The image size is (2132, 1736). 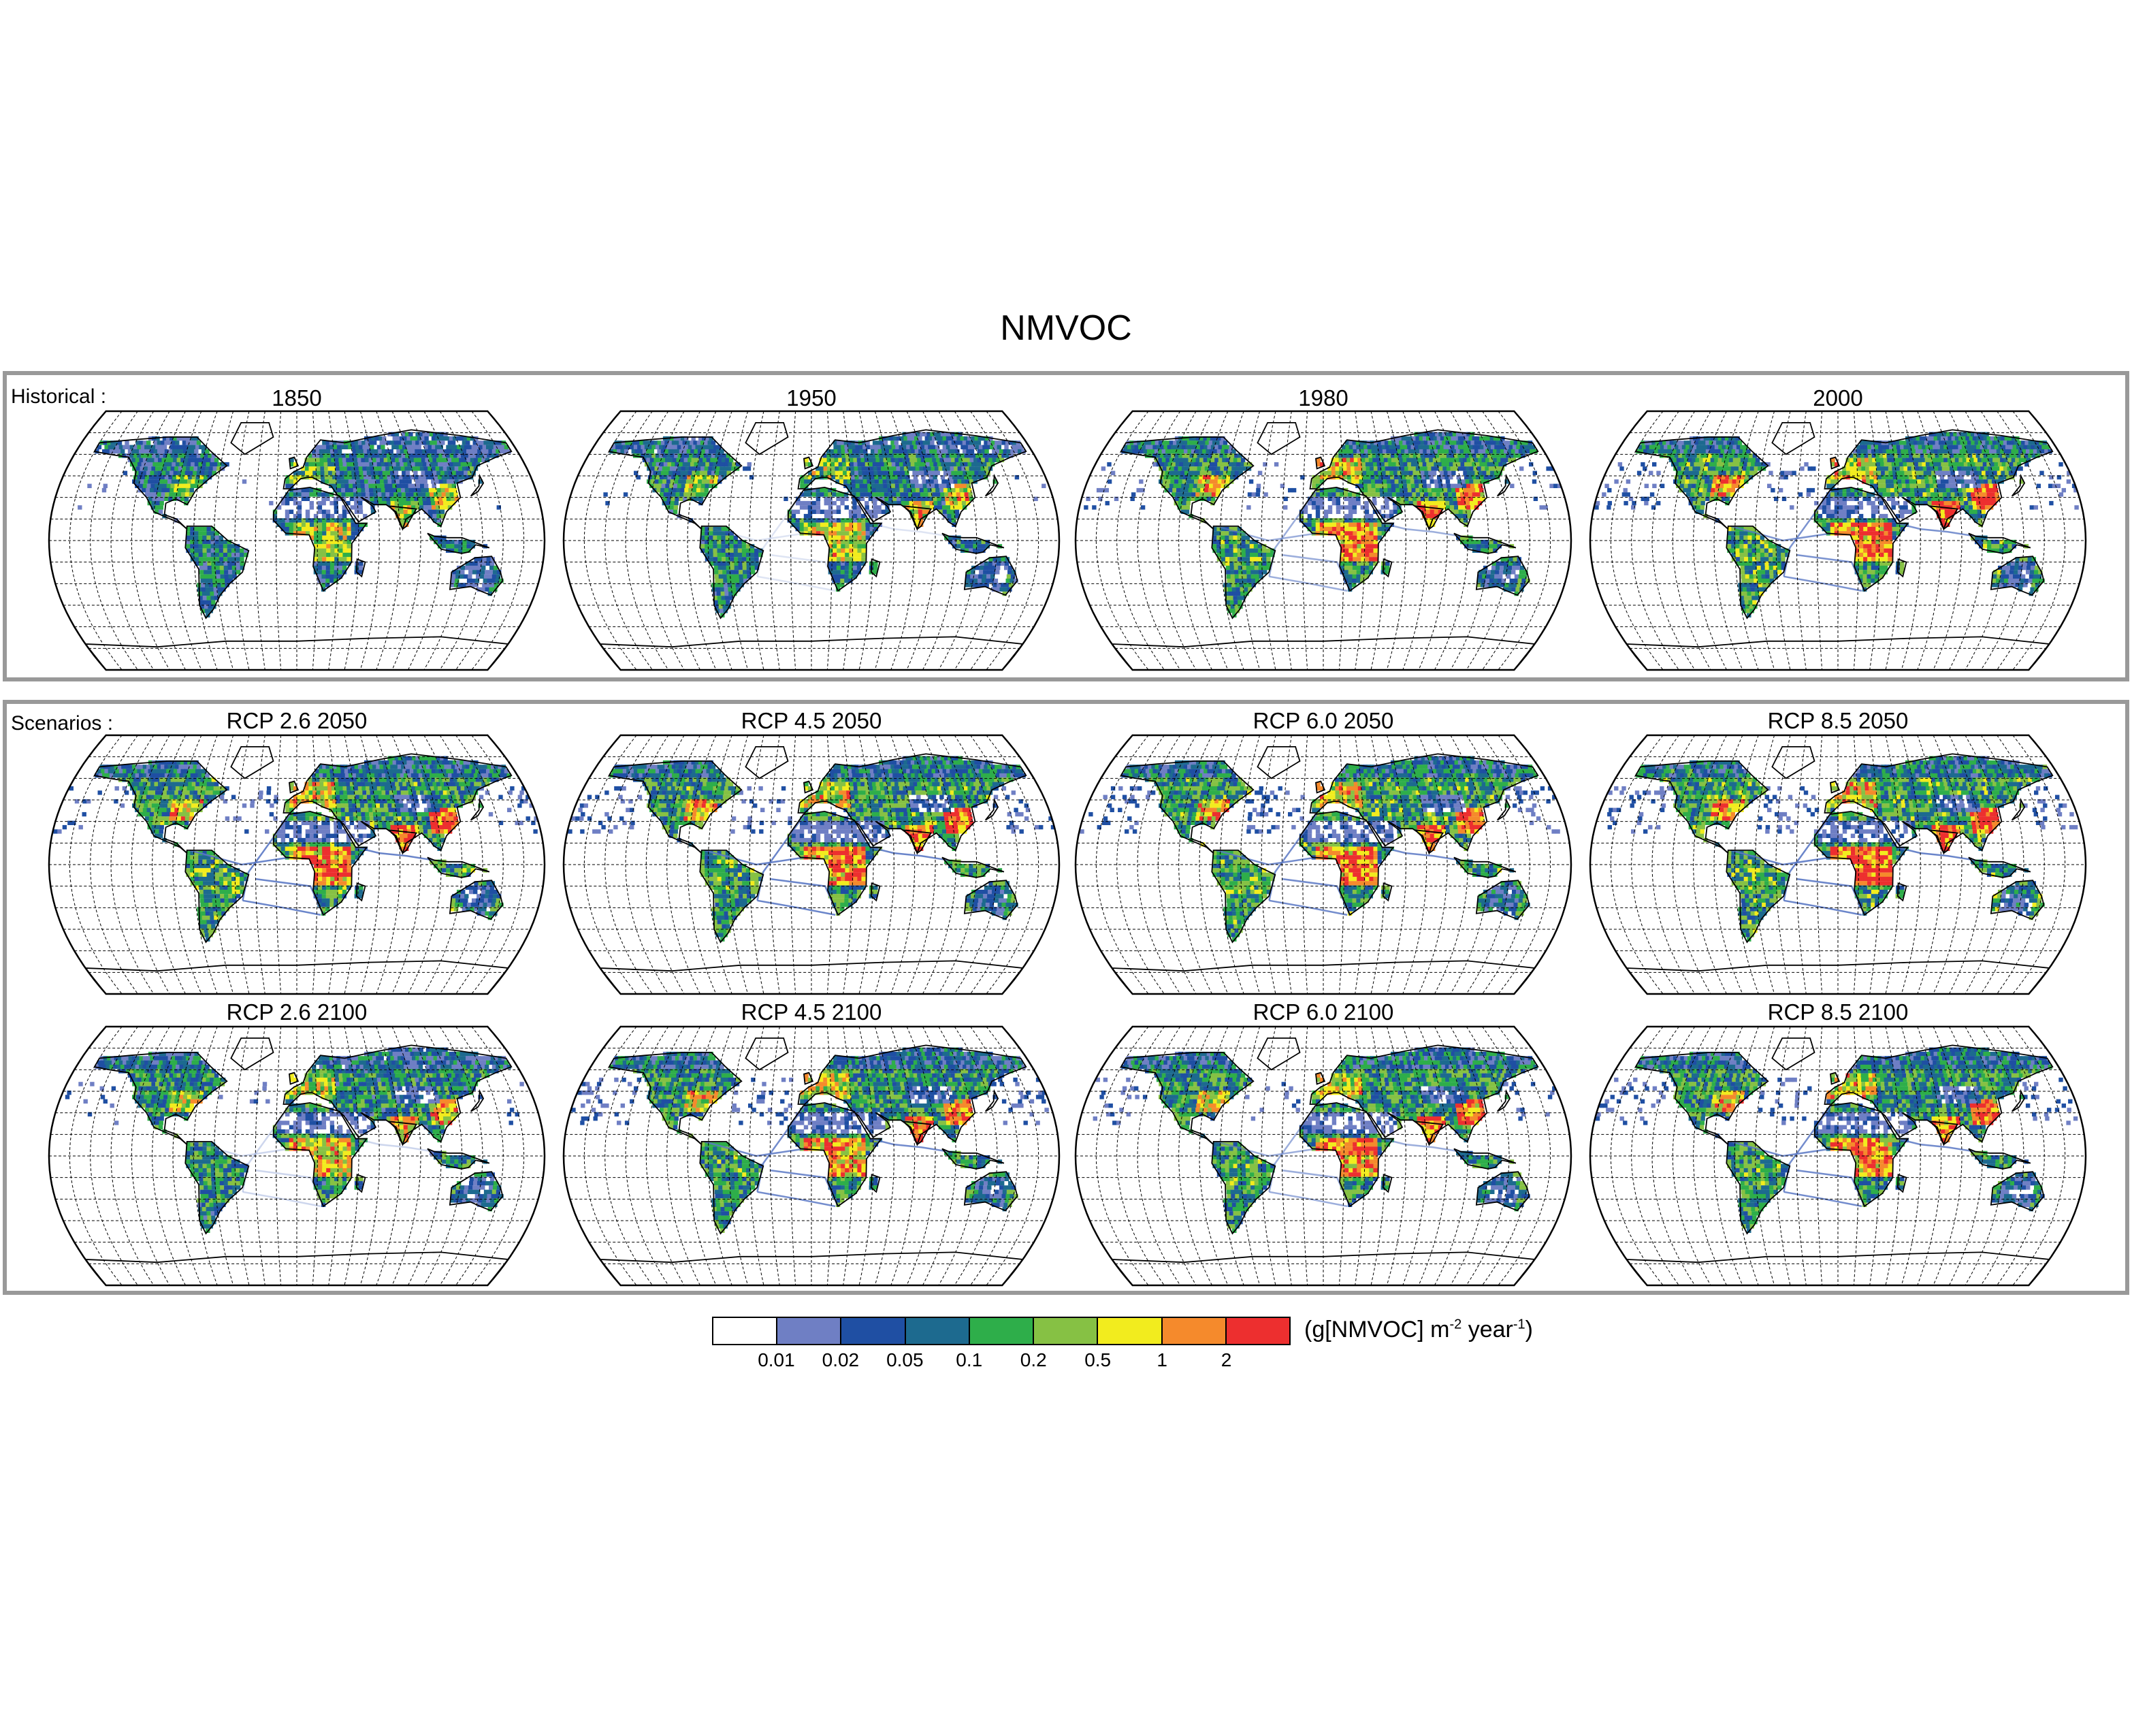 I want to click on map-title: 1980, so click(x=1323, y=398).